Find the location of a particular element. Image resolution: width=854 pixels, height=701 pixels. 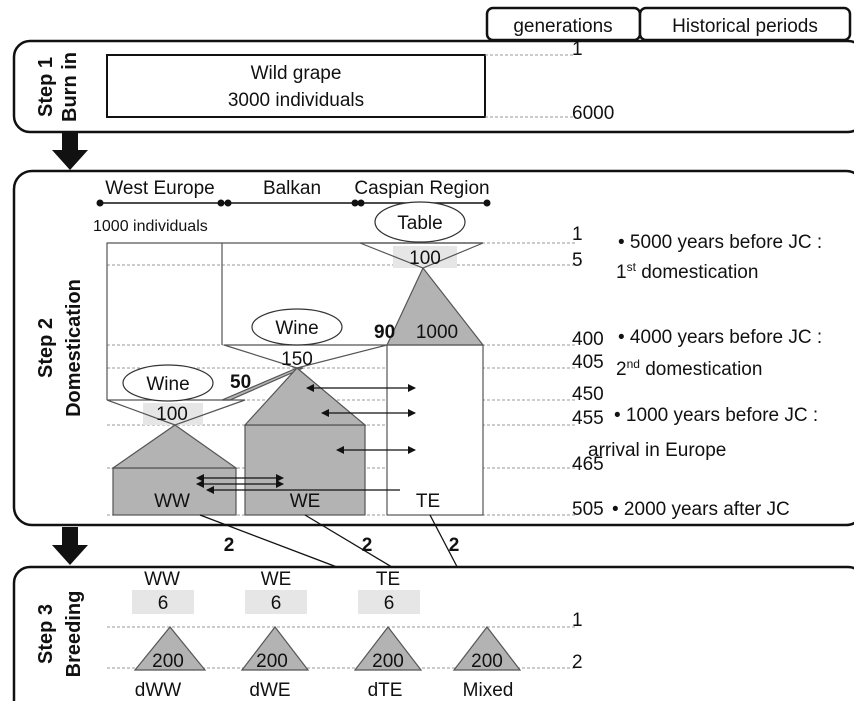

population-type: Table is located at coordinates (419, 223).